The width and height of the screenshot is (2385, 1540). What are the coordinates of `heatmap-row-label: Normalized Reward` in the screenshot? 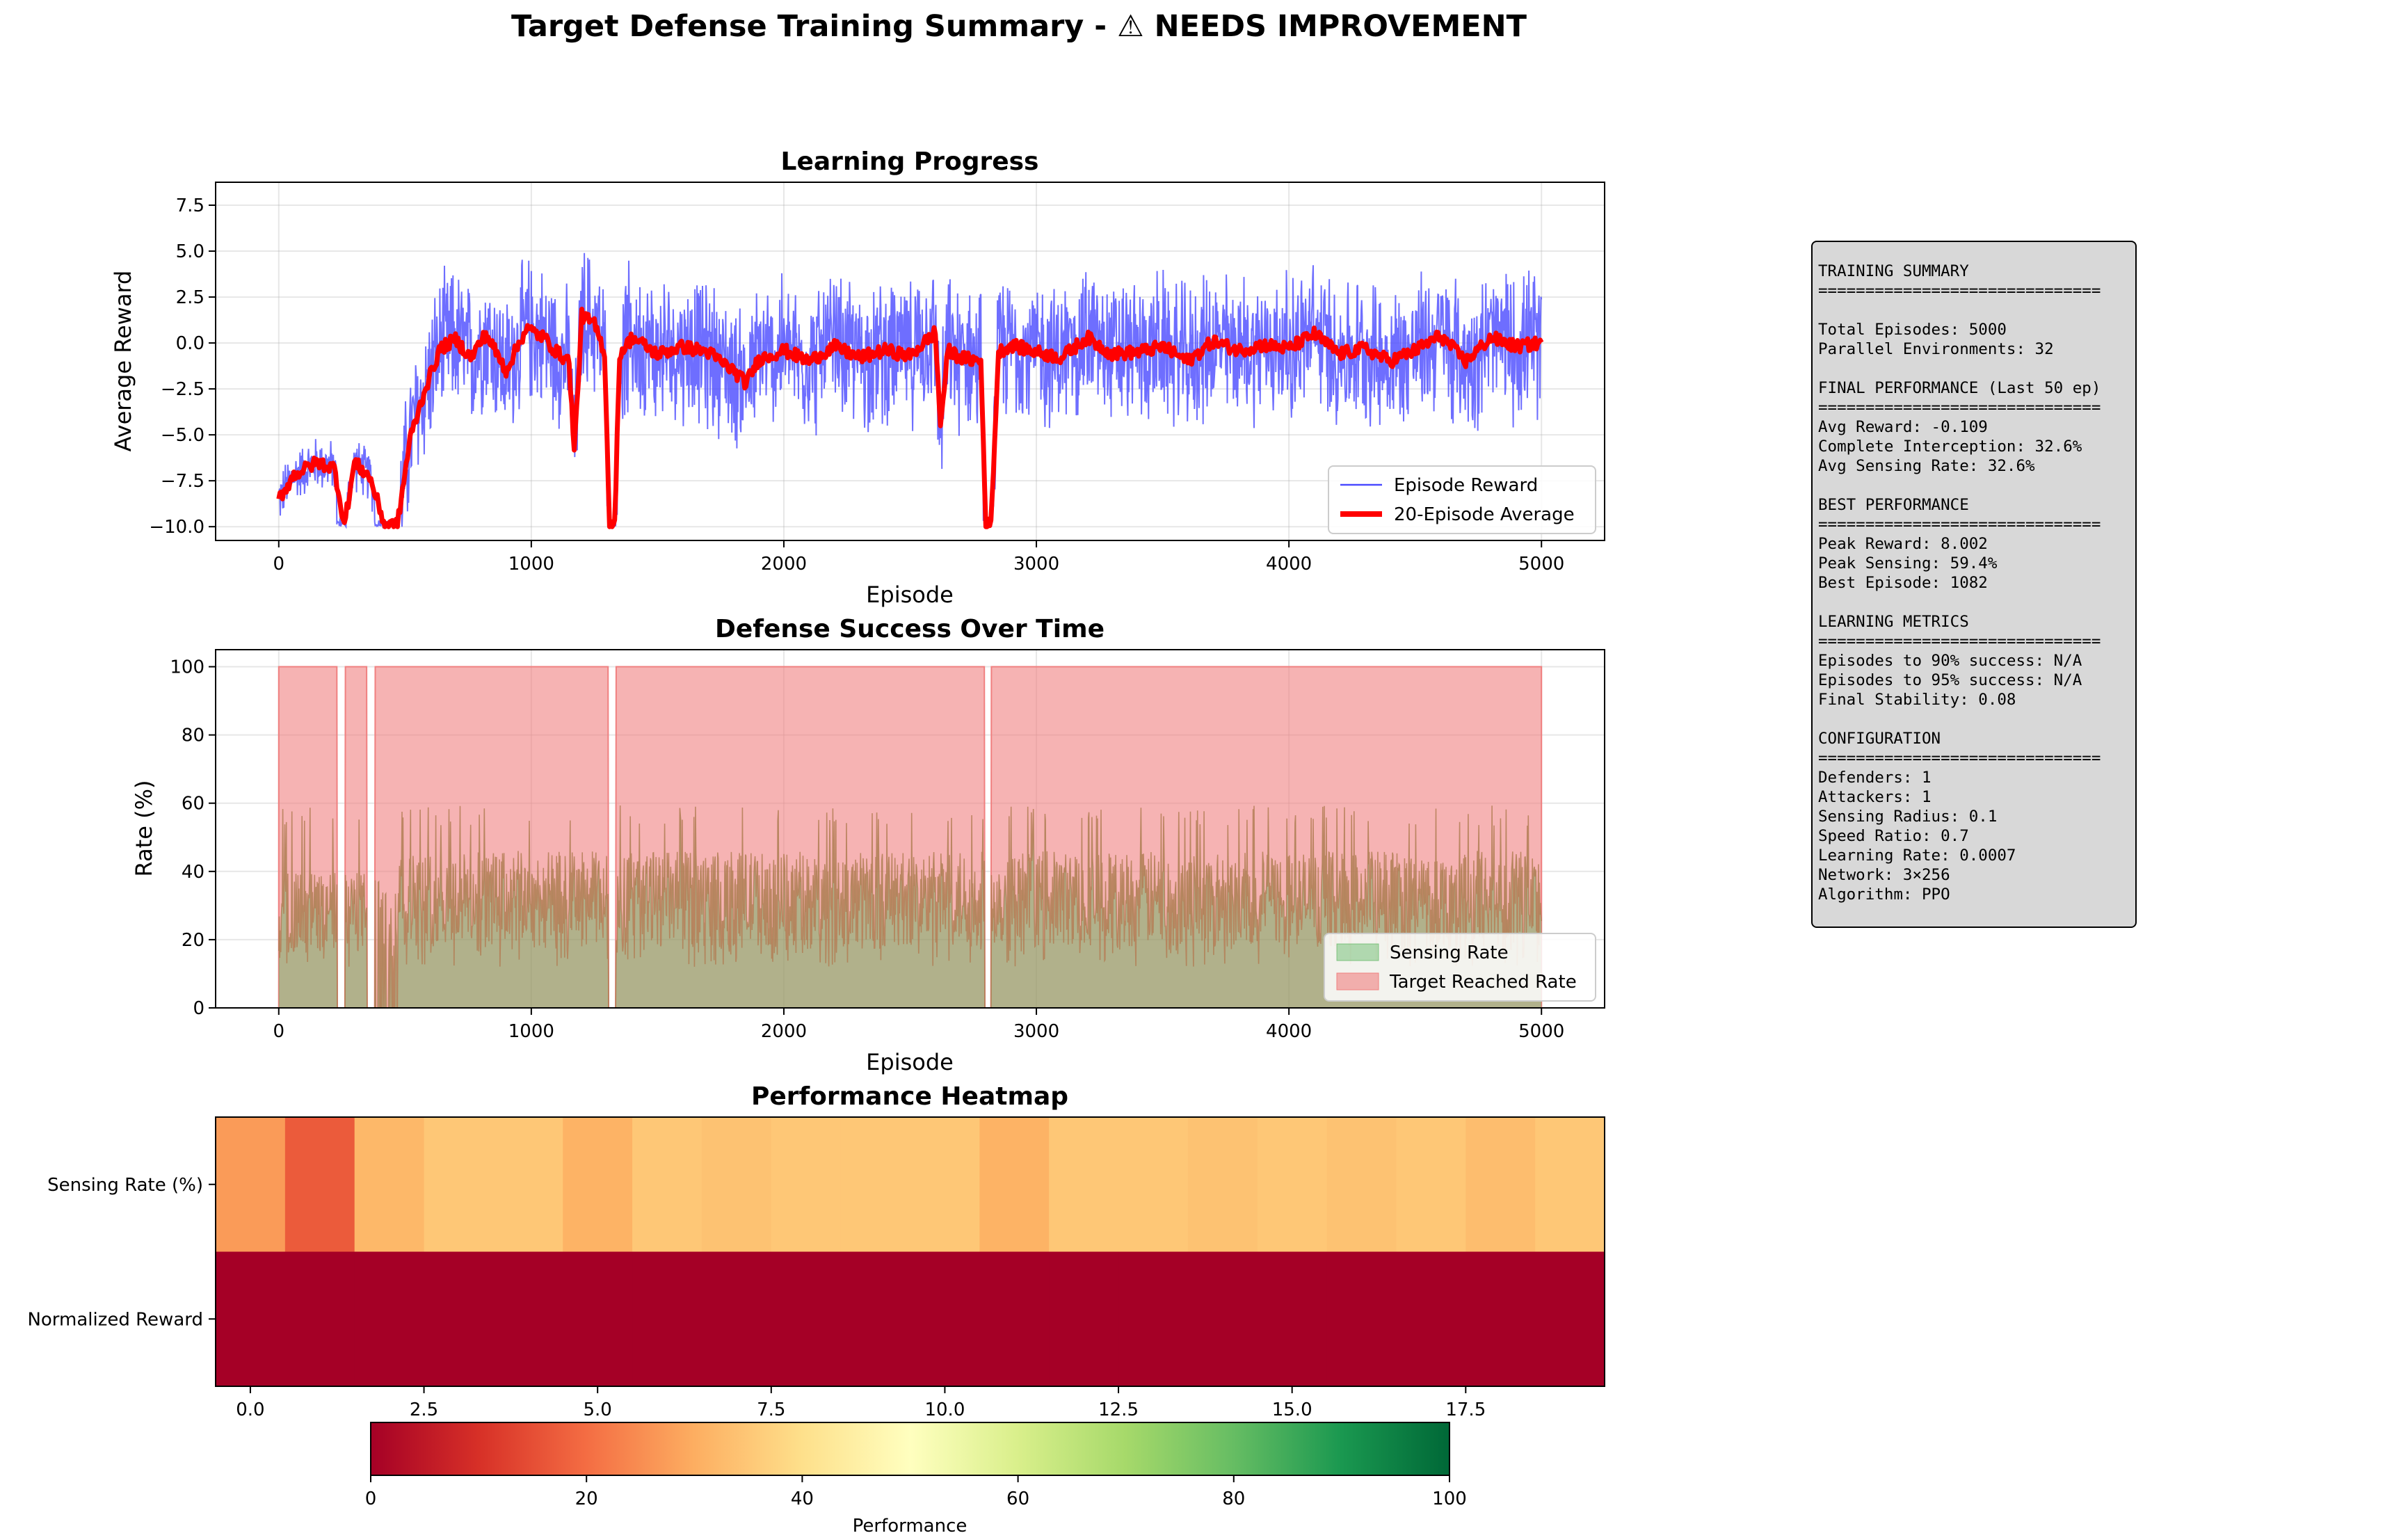 It's located at (115, 1319).